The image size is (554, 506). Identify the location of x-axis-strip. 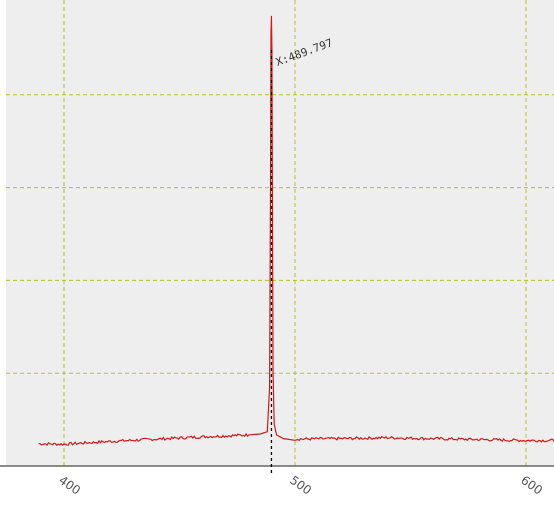
(277, 486).